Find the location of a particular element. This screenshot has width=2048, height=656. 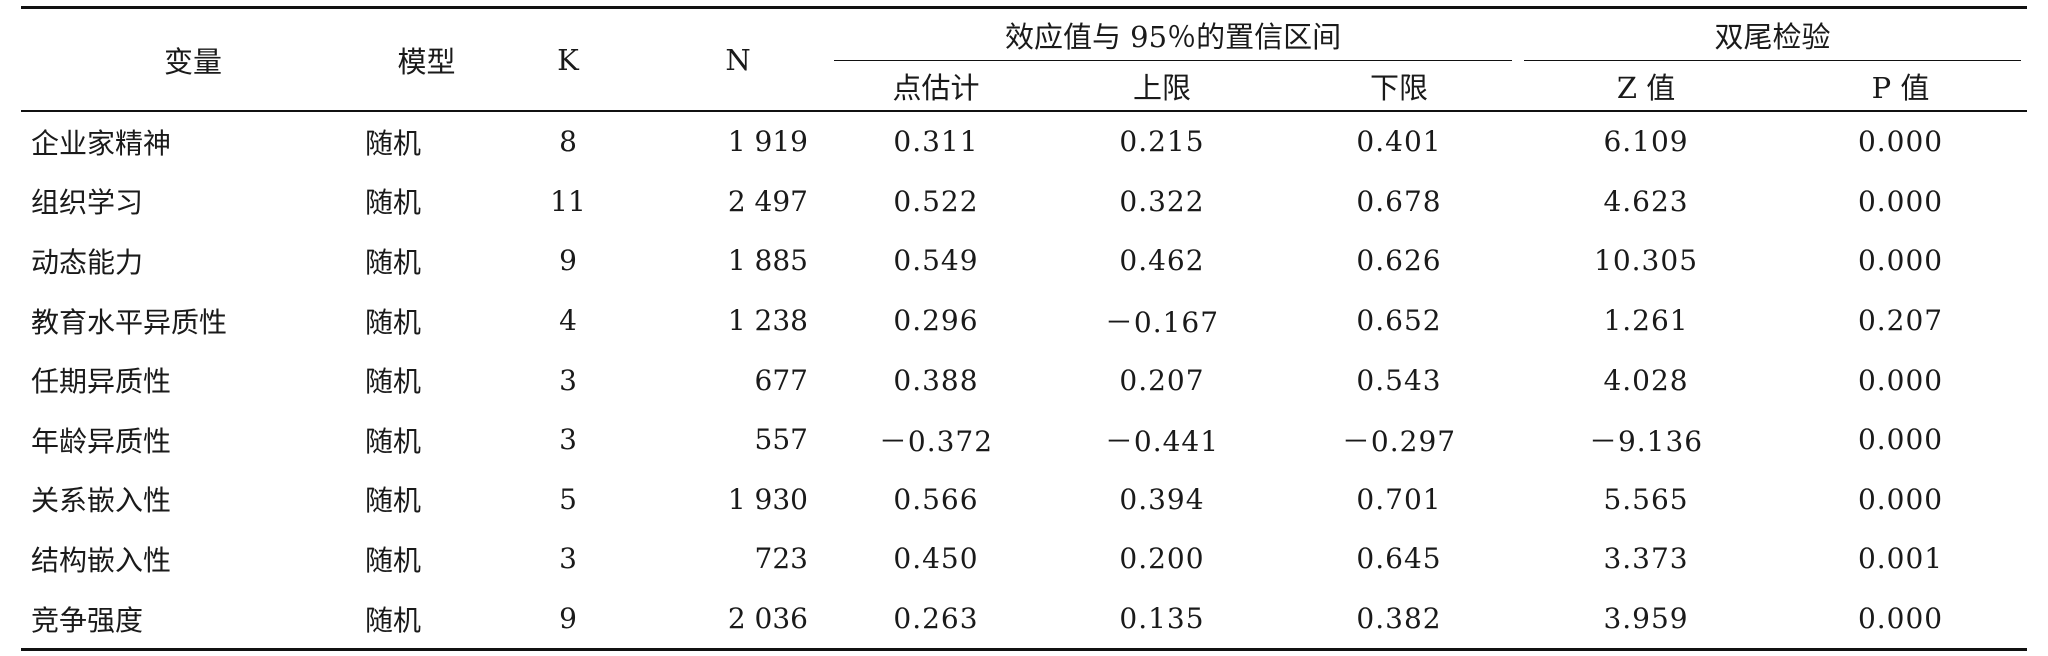

cell-point-estimate: 0.263 is located at coordinates (936, 620).